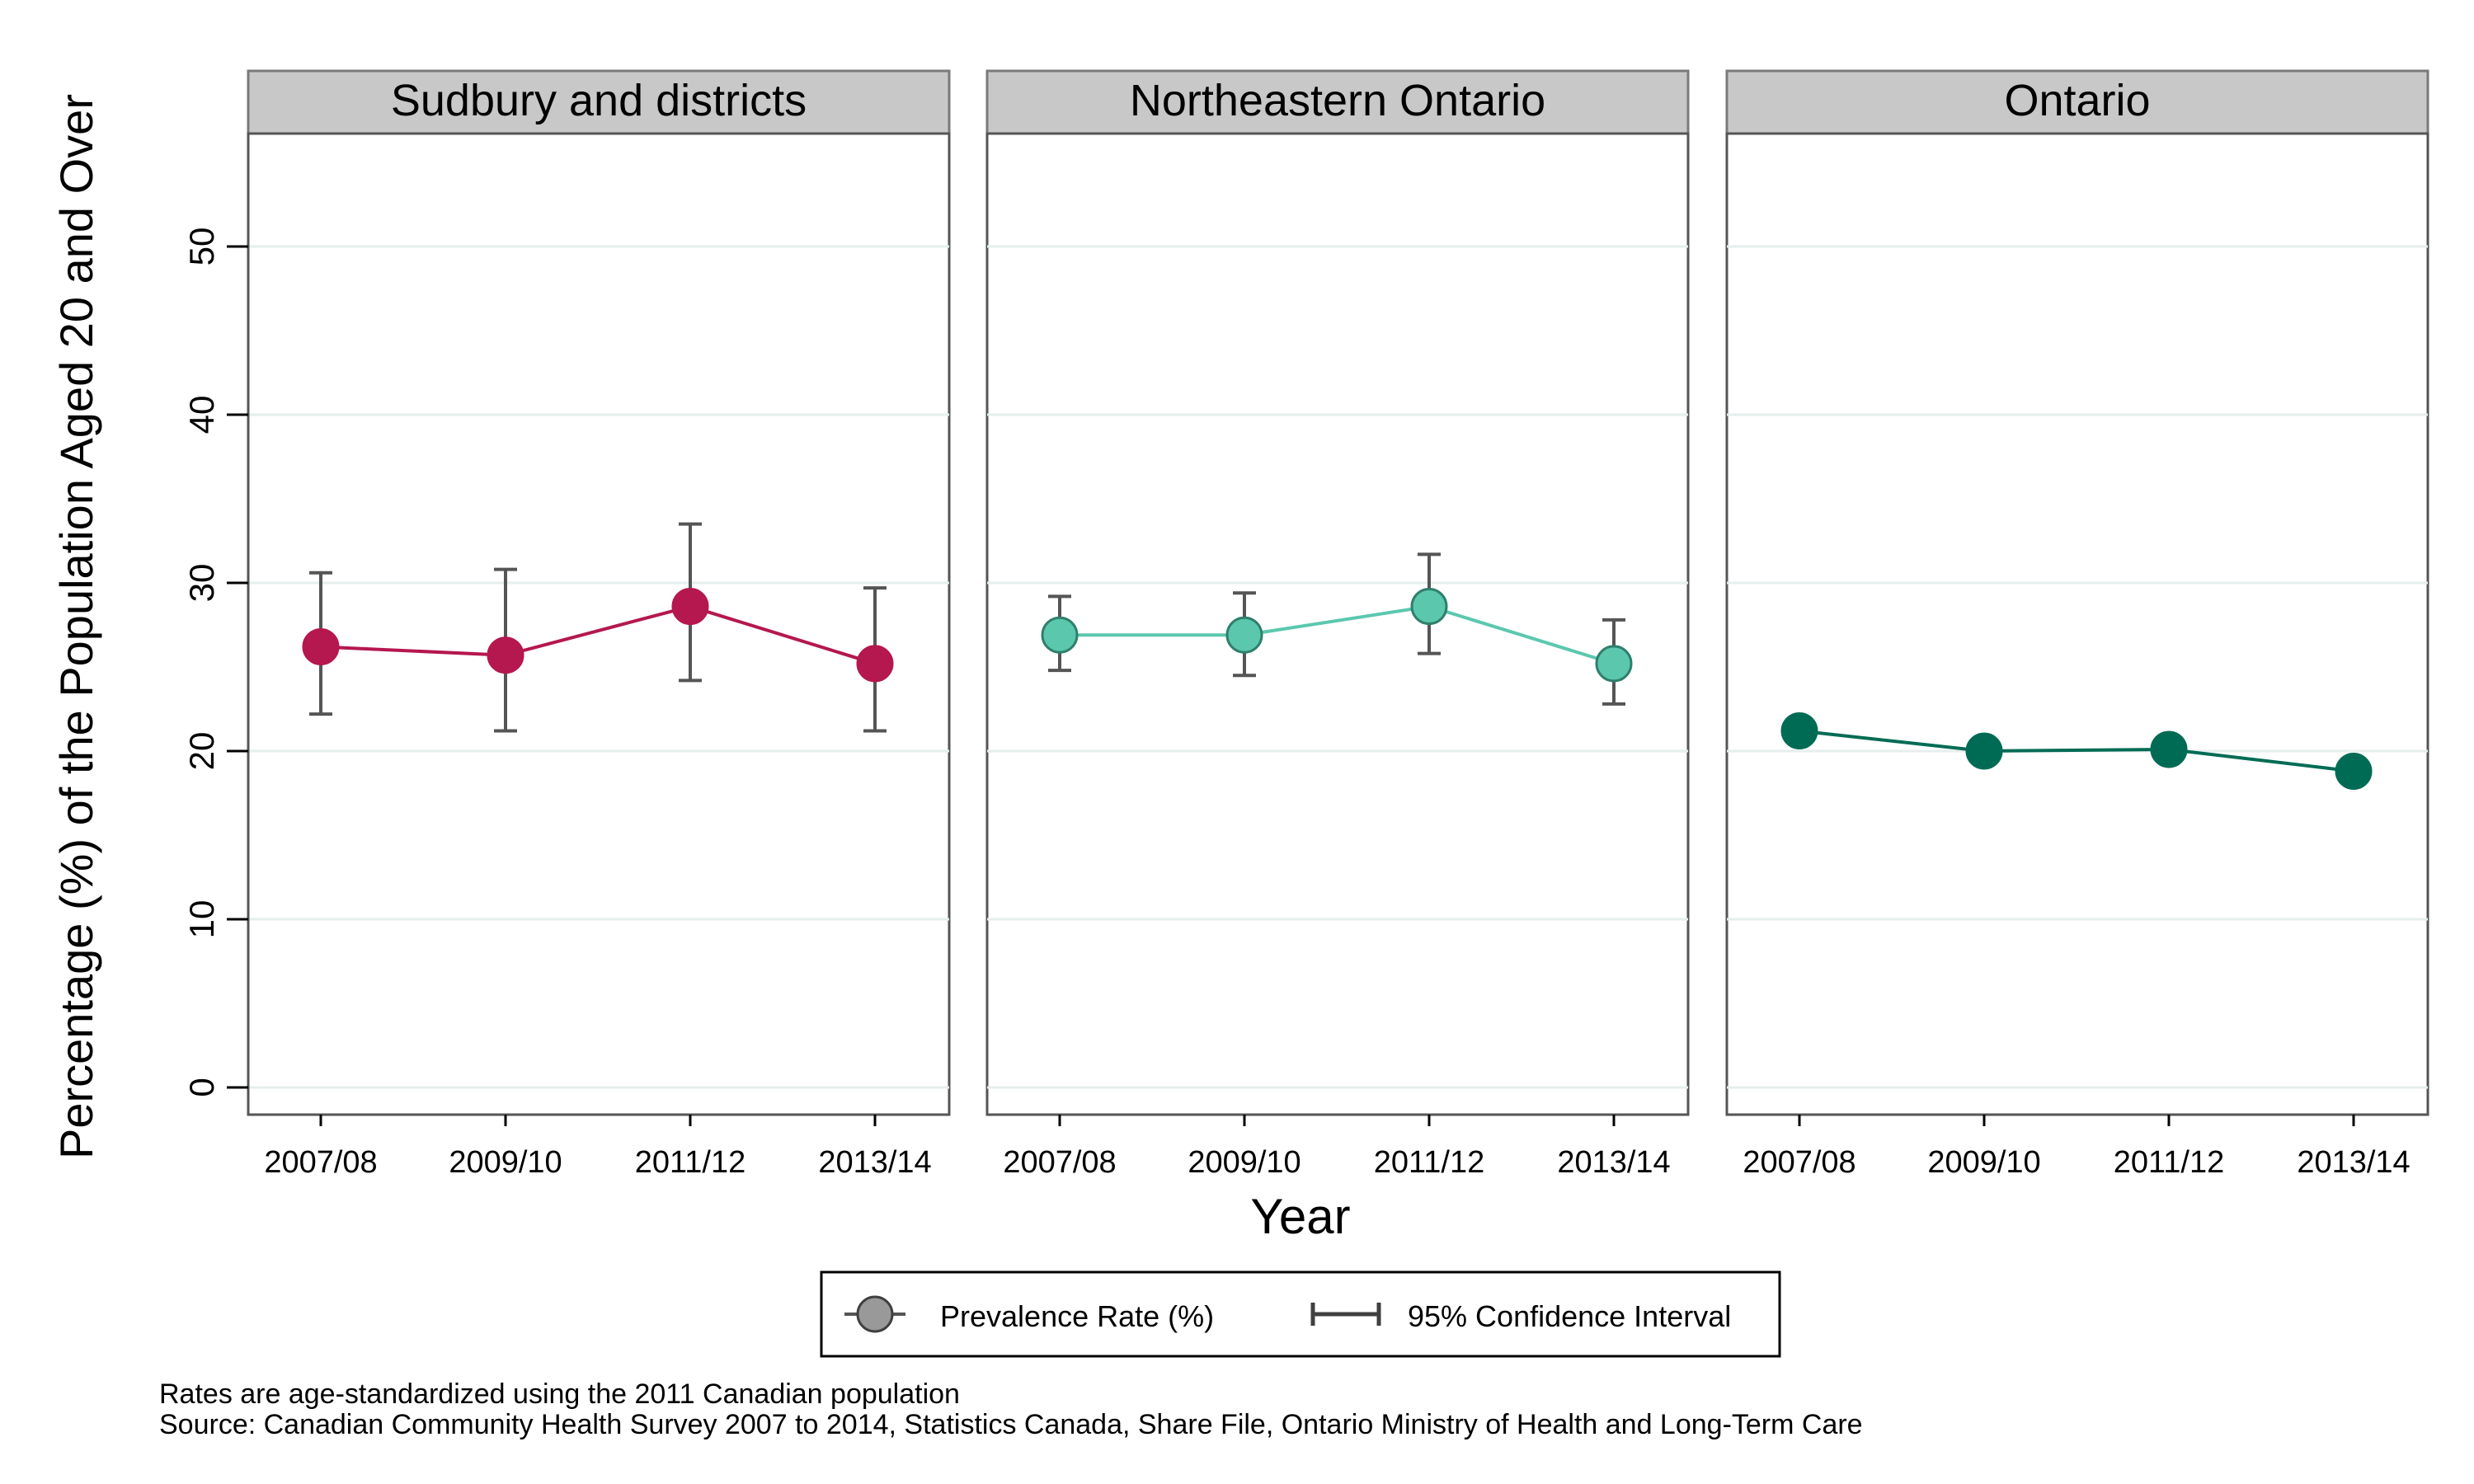 This screenshot has height=1484, width=2474. I want to click on y-tick-label: 20, so click(201, 751).